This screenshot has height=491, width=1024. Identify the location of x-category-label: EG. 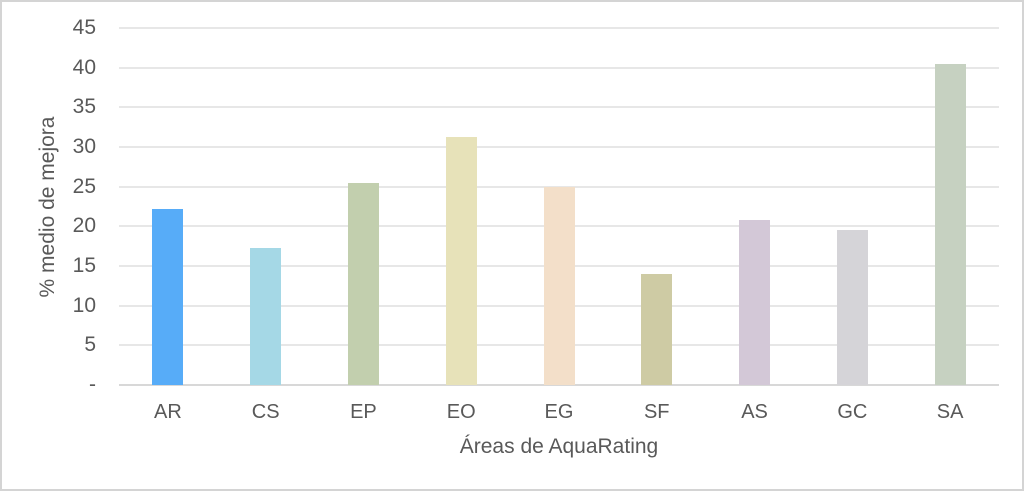
(559, 412).